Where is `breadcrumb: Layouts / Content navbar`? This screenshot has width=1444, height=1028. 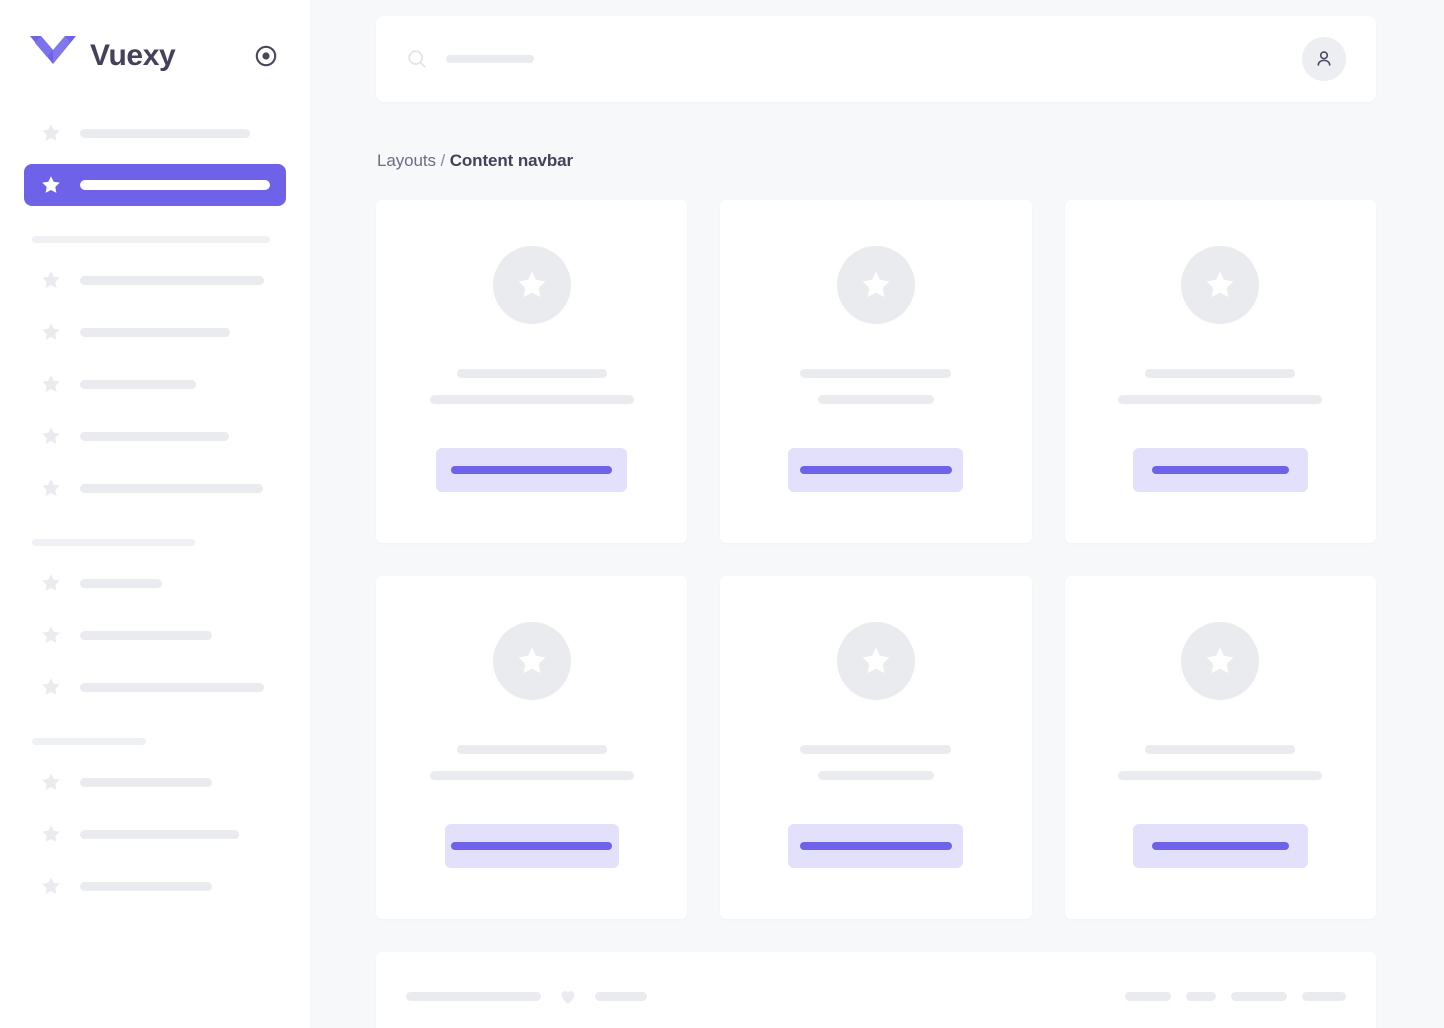
breadcrumb: Layouts / Content navbar is located at coordinates (876, 161).